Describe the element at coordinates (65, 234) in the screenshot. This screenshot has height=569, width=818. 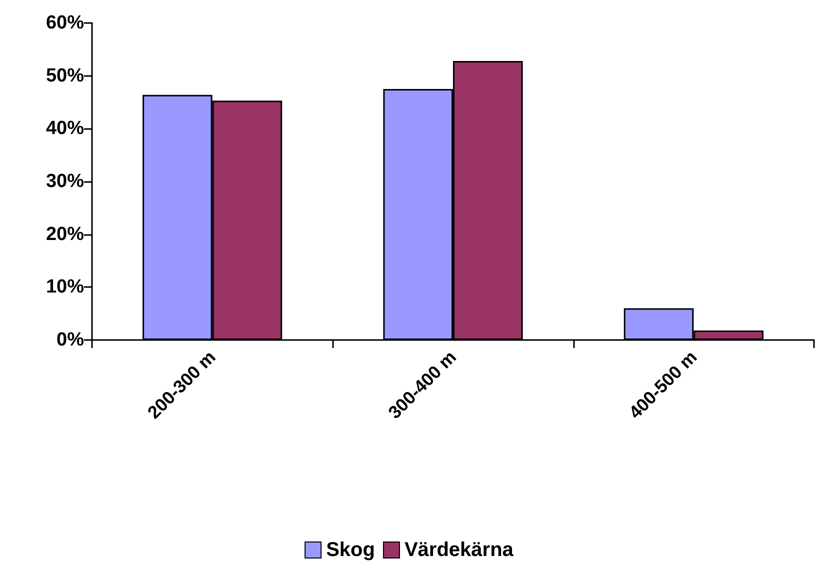
I see `y-tick-label: 20%` at that location.